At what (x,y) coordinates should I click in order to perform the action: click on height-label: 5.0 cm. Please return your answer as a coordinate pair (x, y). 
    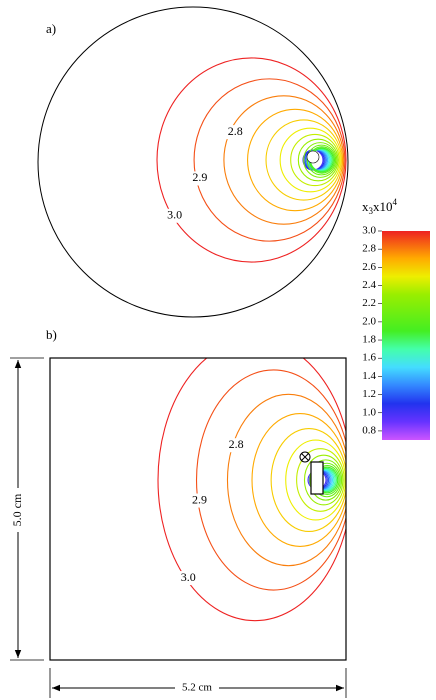
    Looking at the image, I should click on (17, 509).